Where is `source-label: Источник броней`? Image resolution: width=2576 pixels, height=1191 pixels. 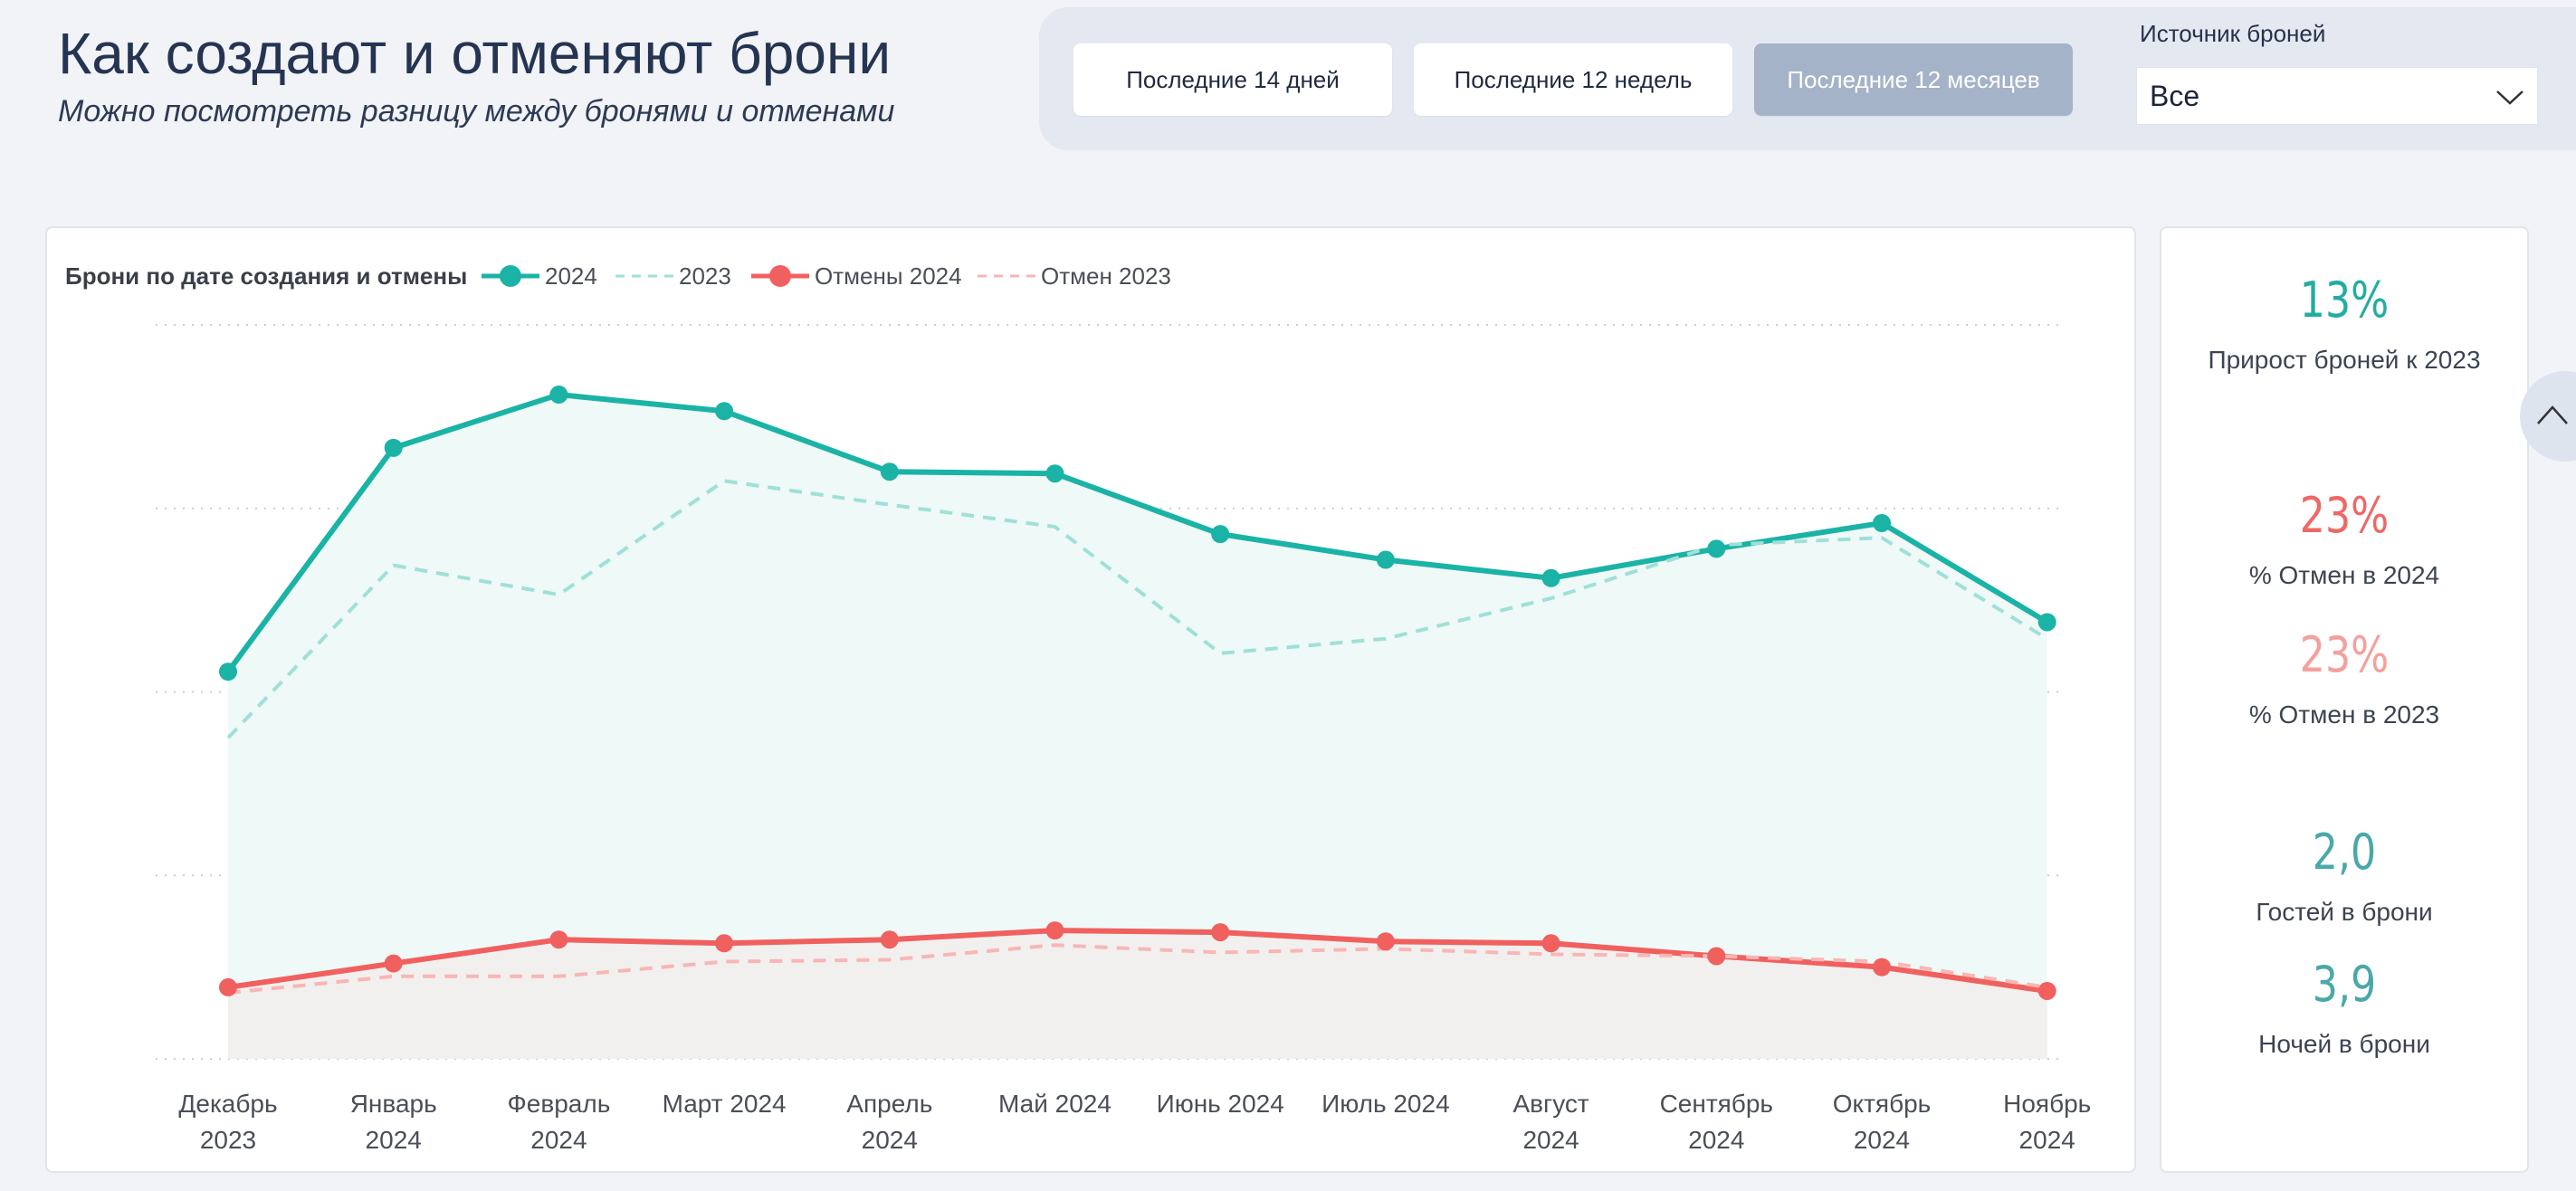
source-label: Источник броней is located at coordinates (2233, 33).